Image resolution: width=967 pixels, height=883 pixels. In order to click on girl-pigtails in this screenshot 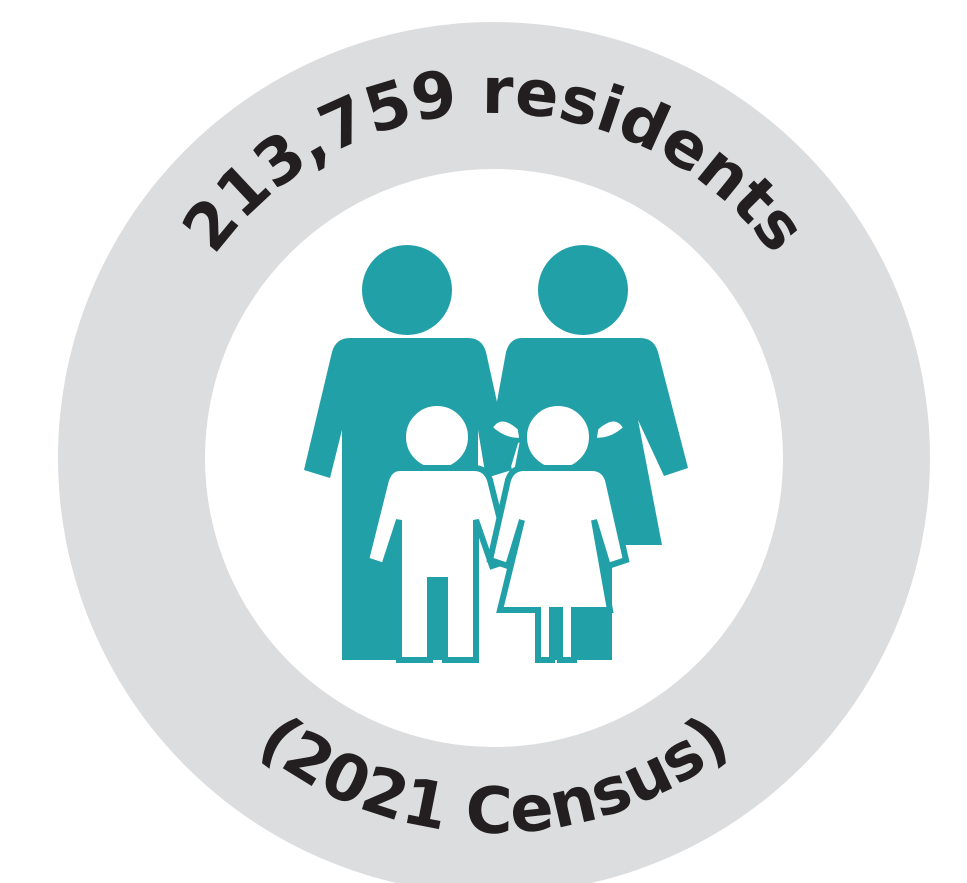, I will do `click(558, 429)`.